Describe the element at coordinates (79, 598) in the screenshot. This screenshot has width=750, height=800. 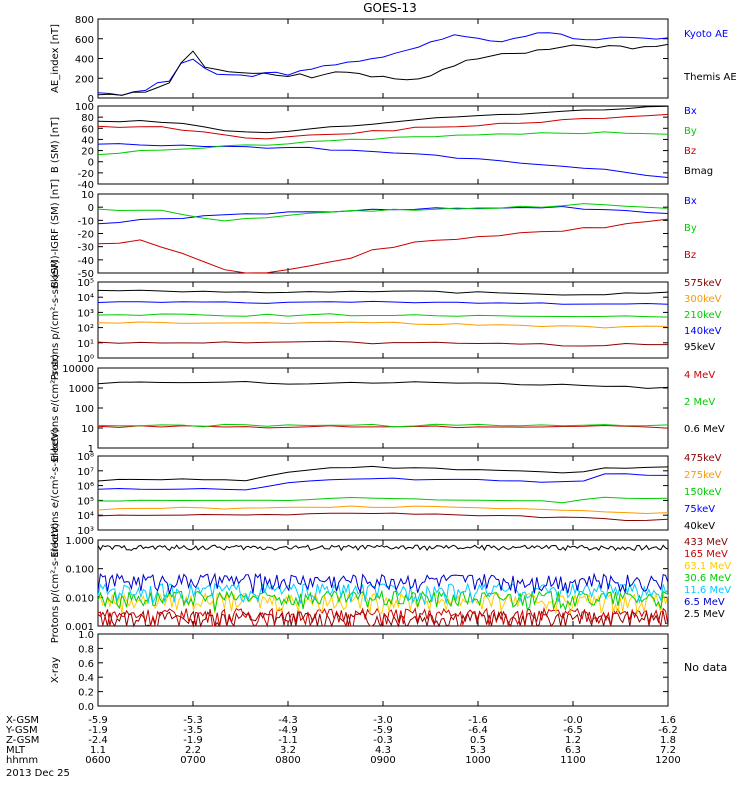
I see `y-tick-label: 0.010` at that location.